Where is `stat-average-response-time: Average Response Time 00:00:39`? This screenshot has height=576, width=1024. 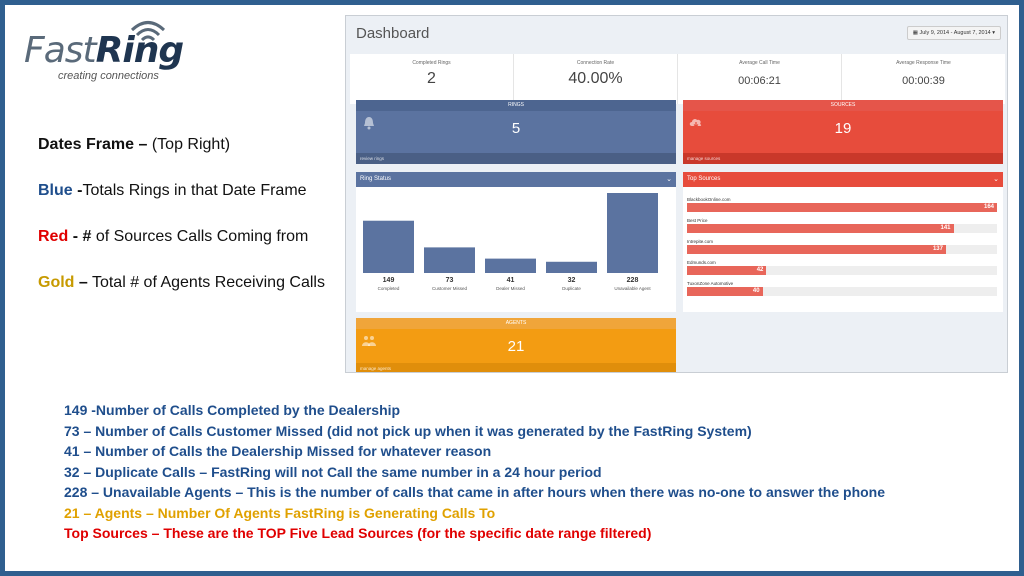
stat-average-response-time: Average Response Time 00:00:39 is located at coordinates (923, 79).